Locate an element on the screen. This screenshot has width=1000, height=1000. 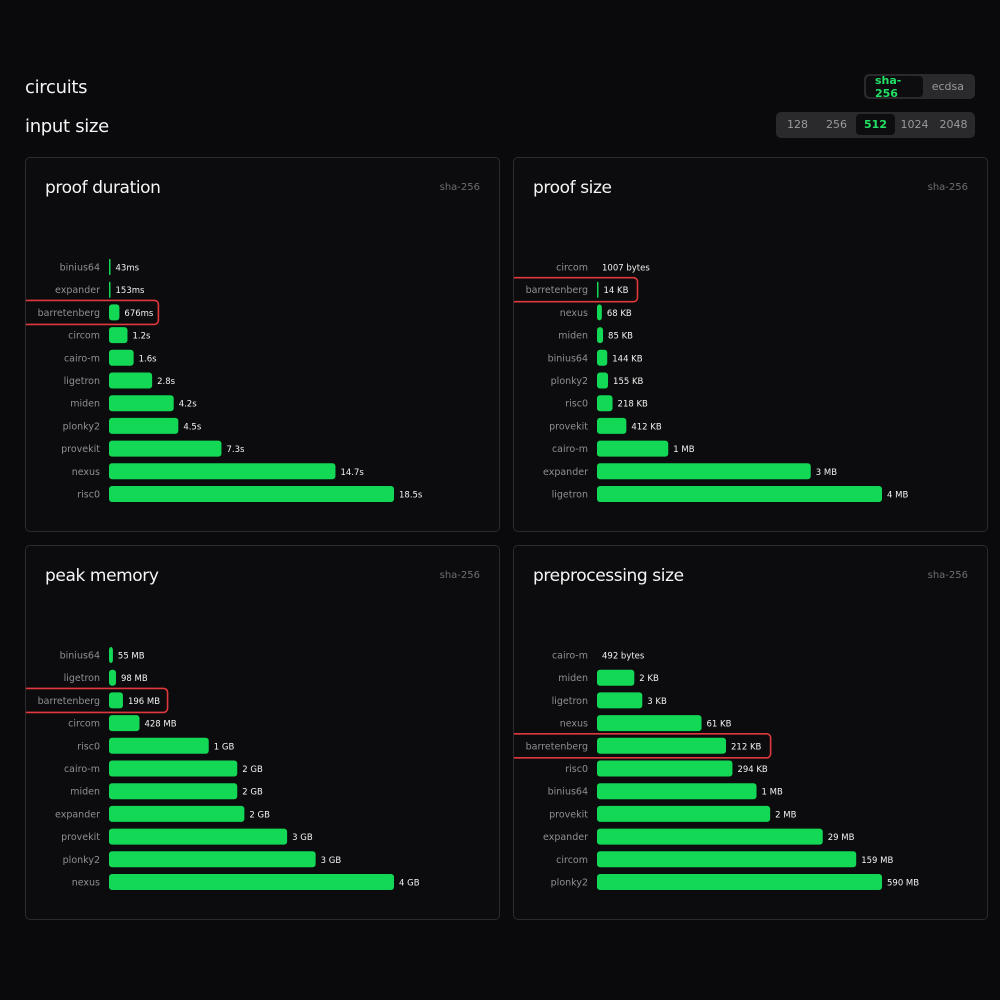
value-label: 55 MB is located at coordinates (131, 657).